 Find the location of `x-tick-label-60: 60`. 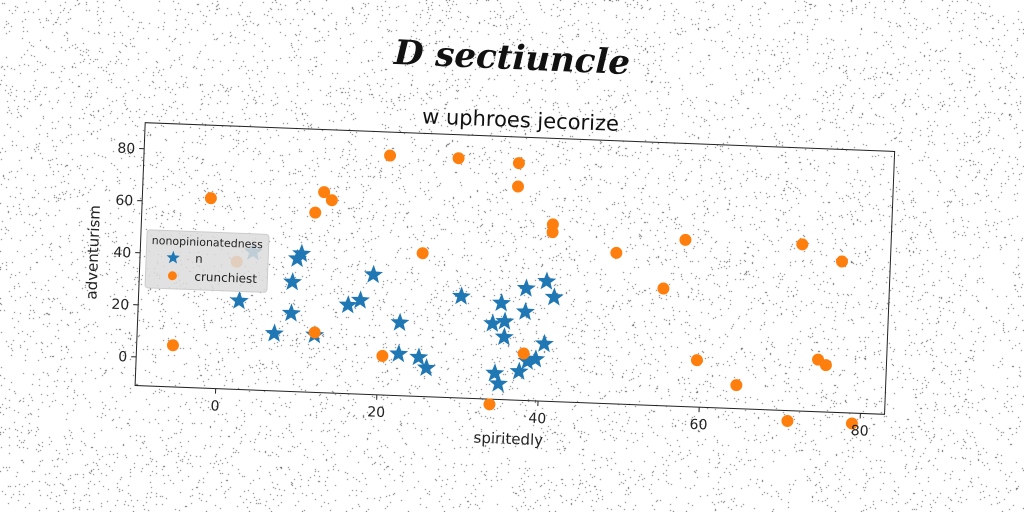

x-tick-label-60: 60 is located at coordinates (698, 425).